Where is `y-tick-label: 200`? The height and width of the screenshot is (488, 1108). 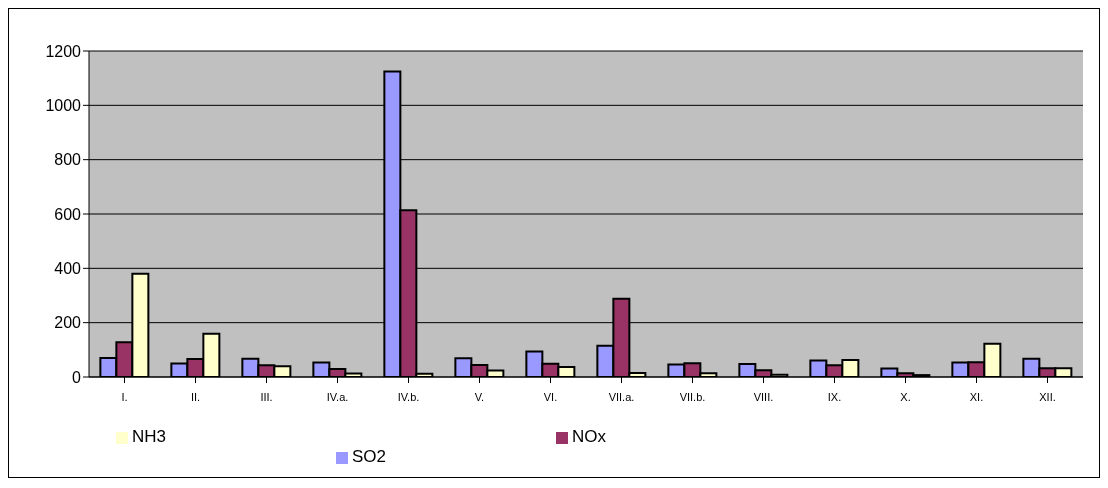
y-tick-label: 200 is located at coordinates (68, 323).